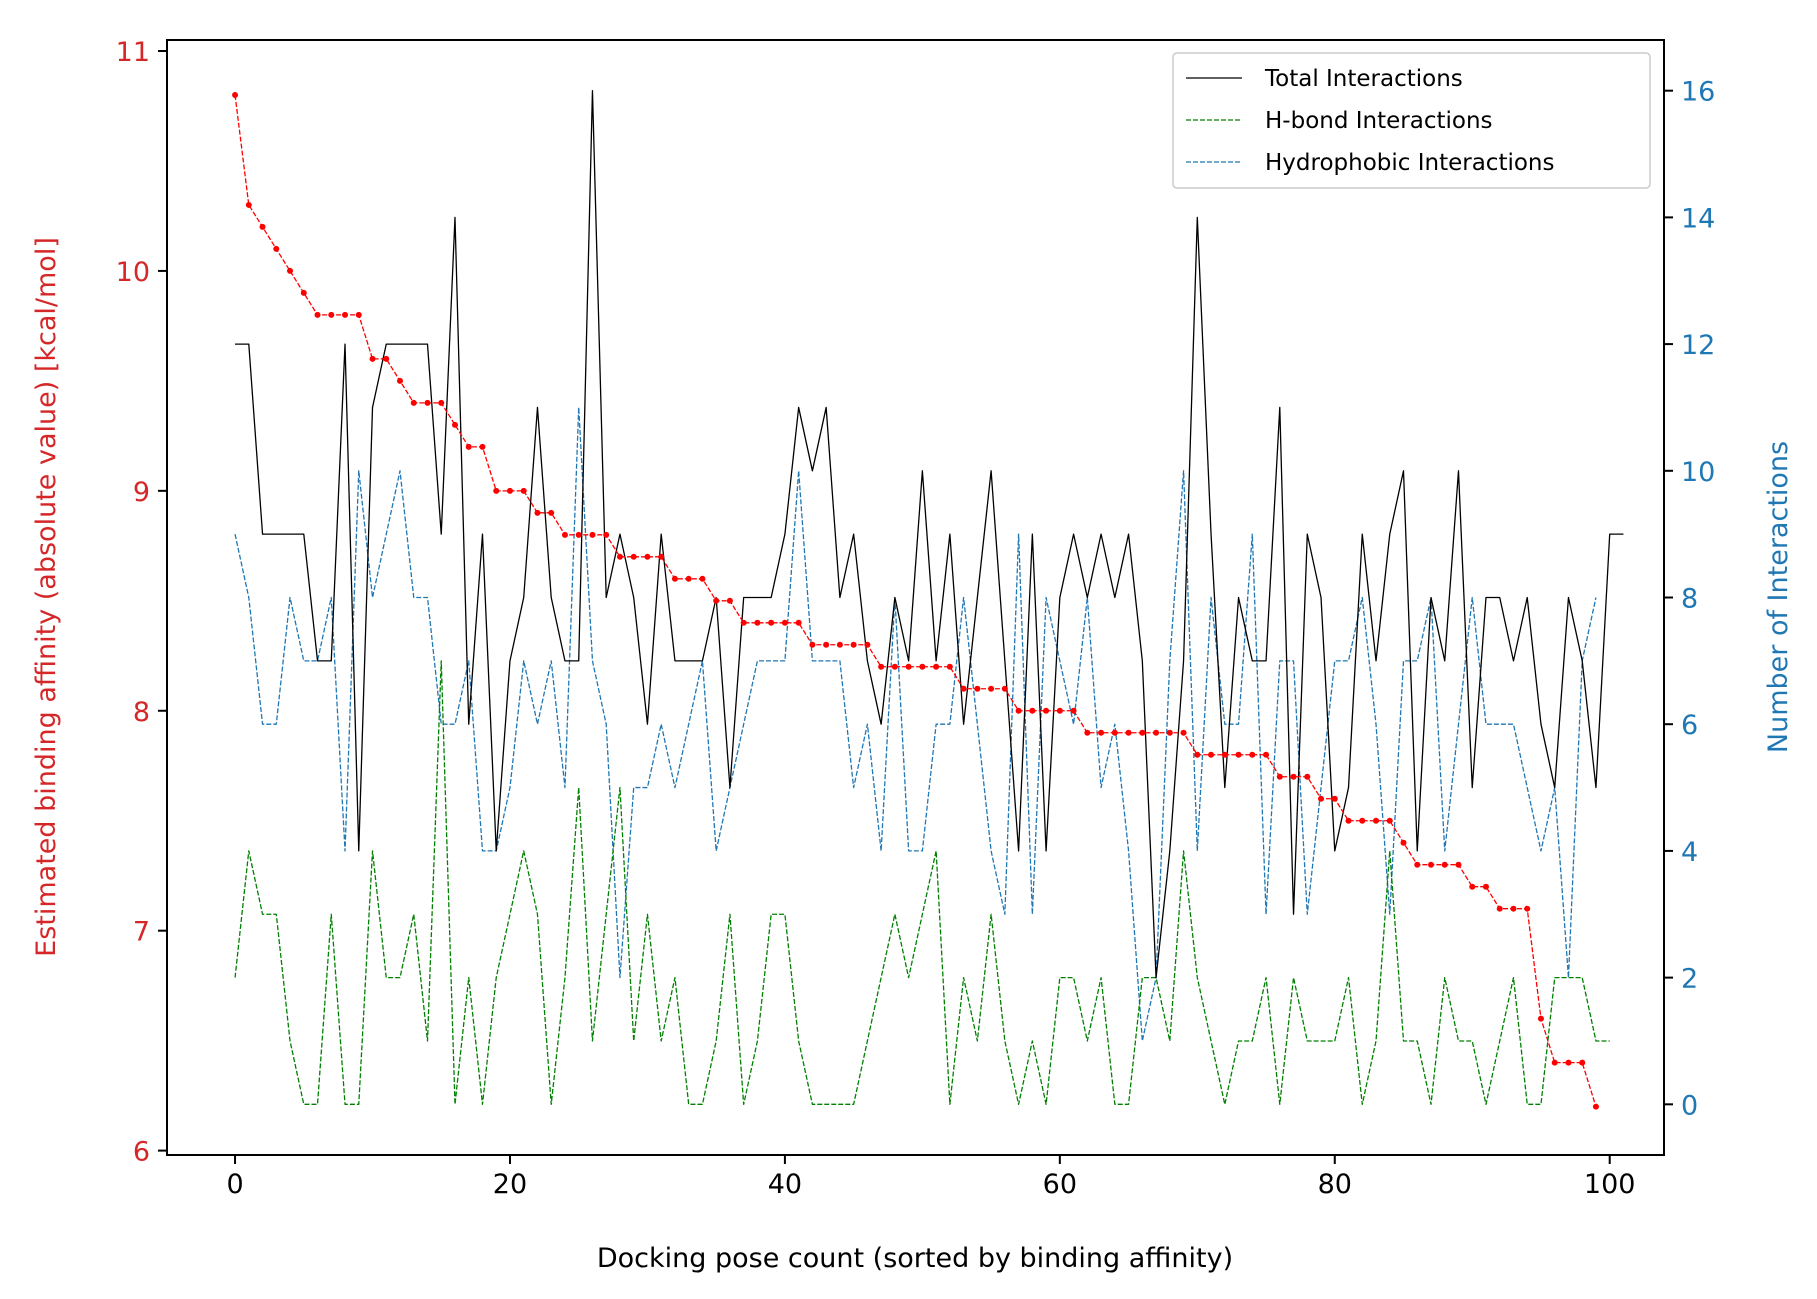 The width and height of the screenshot is (1817, 1299). Describe the element at coordinates (510, 1184) in the screenshot. I see `x-tick-label-20: 20` at that location.